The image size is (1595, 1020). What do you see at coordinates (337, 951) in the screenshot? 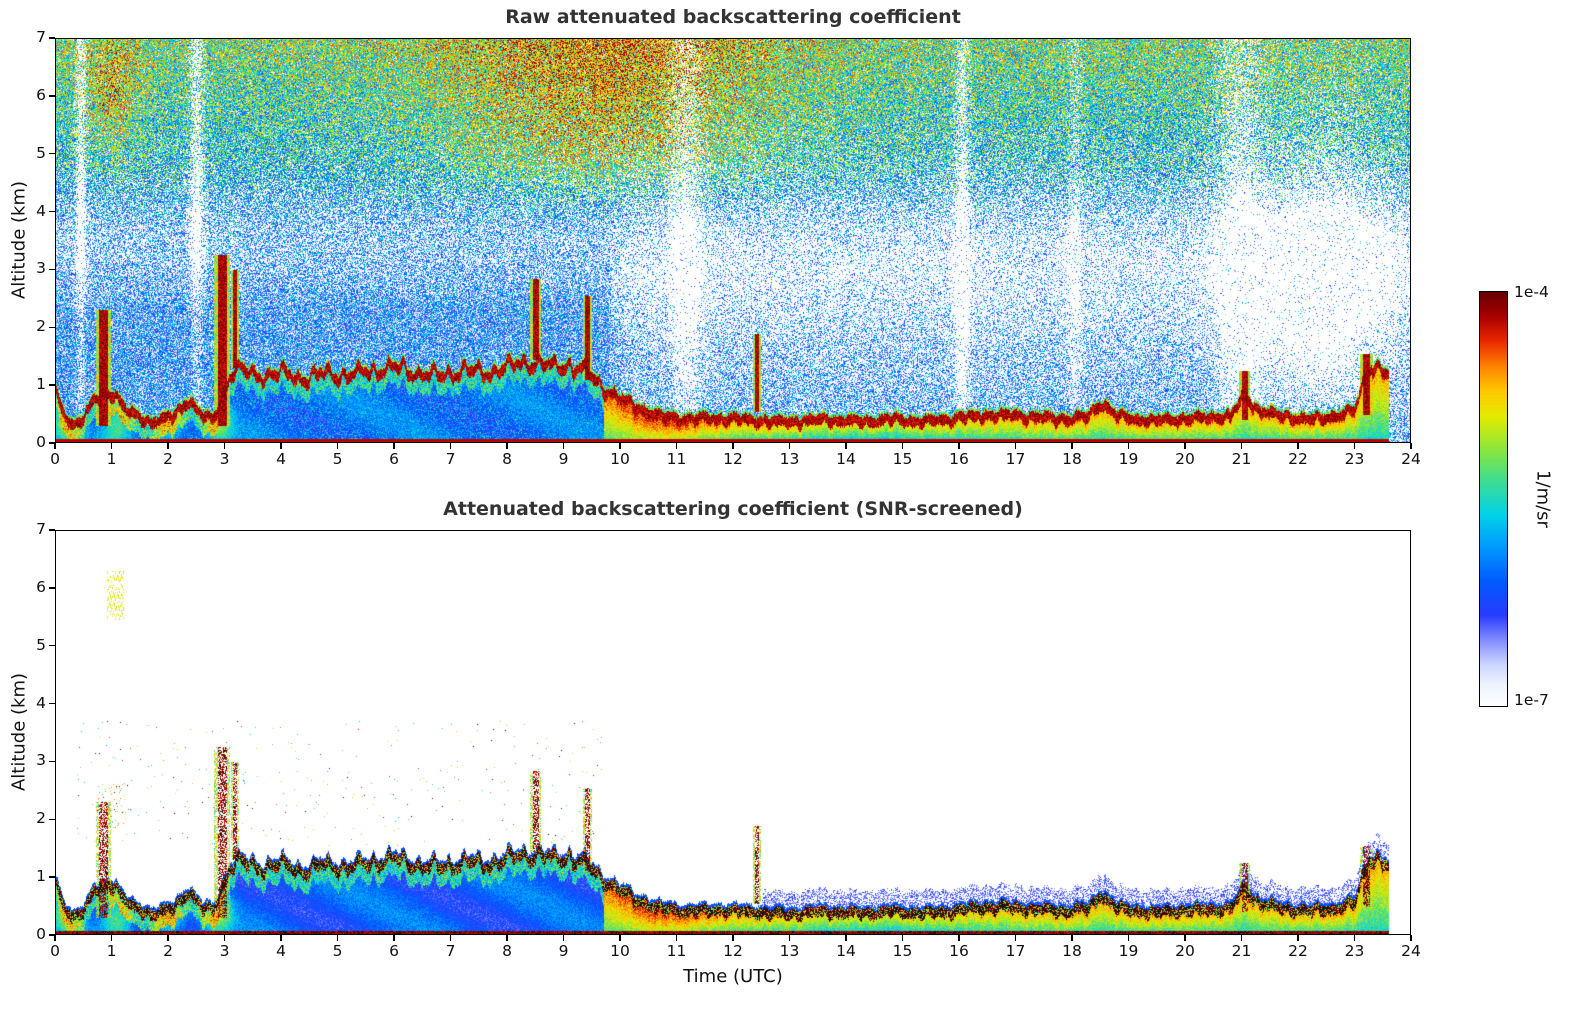
I see `x-tick-label: 5` at bounding box center [337, 951].